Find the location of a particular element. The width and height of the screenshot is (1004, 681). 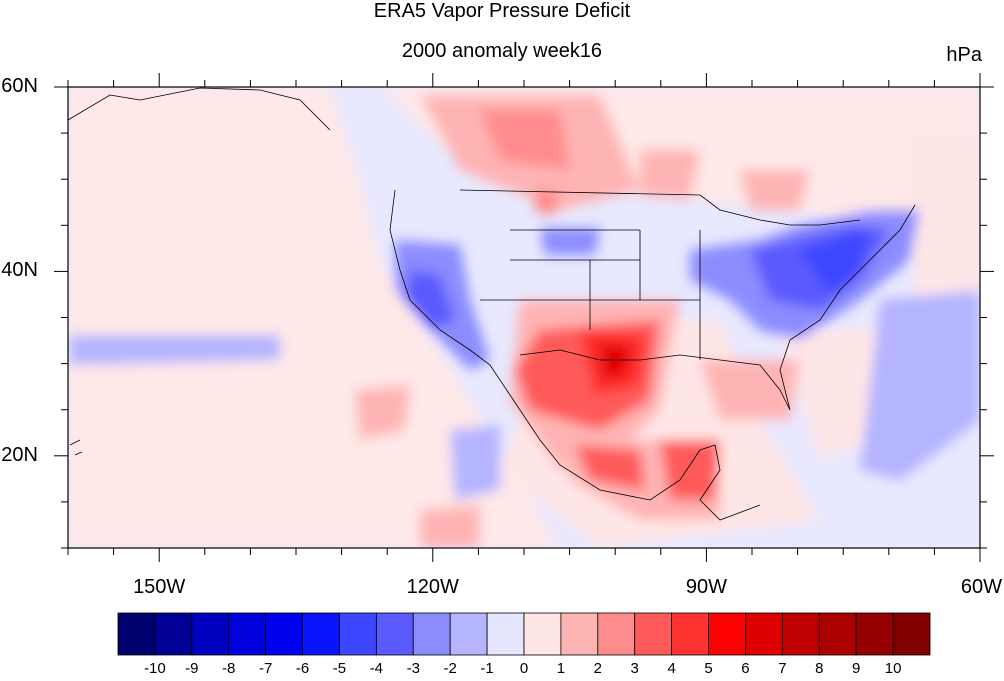

colorbar-label: -7 is located at coordinates (265, 668).